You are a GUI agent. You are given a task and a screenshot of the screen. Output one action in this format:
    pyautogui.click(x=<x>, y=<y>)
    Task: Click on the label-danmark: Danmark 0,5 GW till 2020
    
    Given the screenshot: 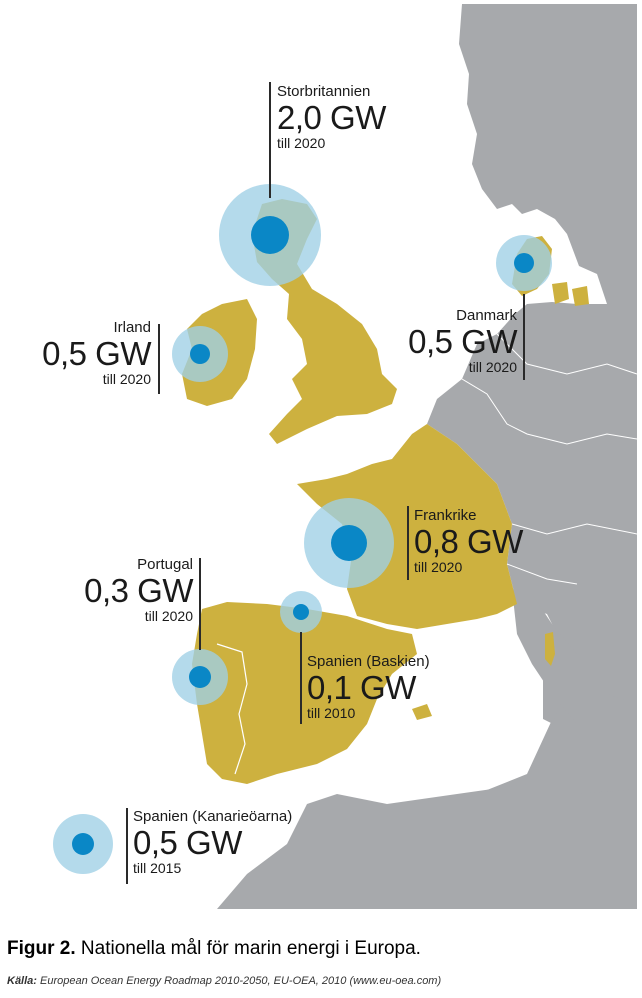 What is the action you would take?
    pyautogui.click(x=442, y=341)
    